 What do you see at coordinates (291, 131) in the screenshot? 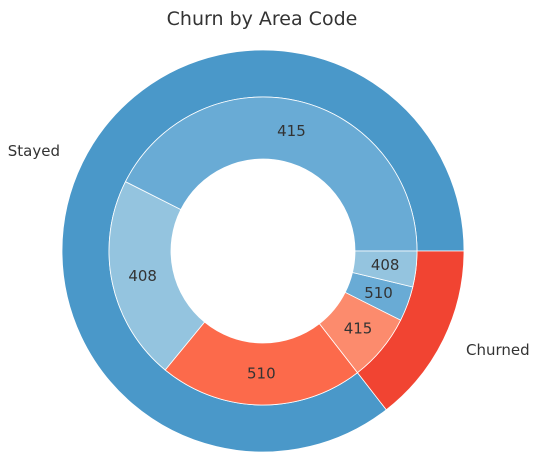
I see `inner-label-0: 415` at bounding box center [291, 131].